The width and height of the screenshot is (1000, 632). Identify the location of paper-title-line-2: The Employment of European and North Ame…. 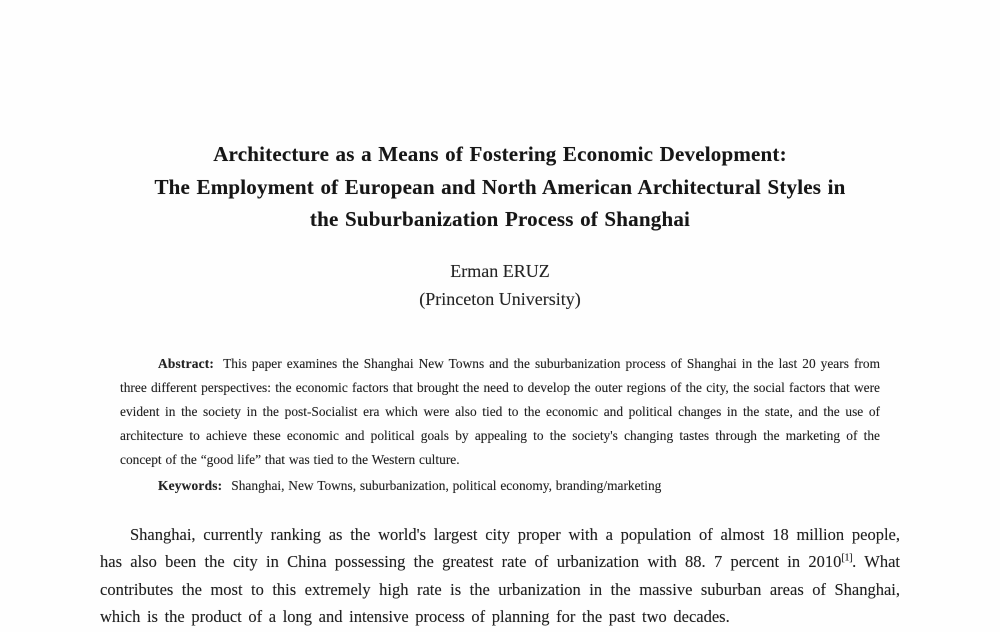
(500, 186).